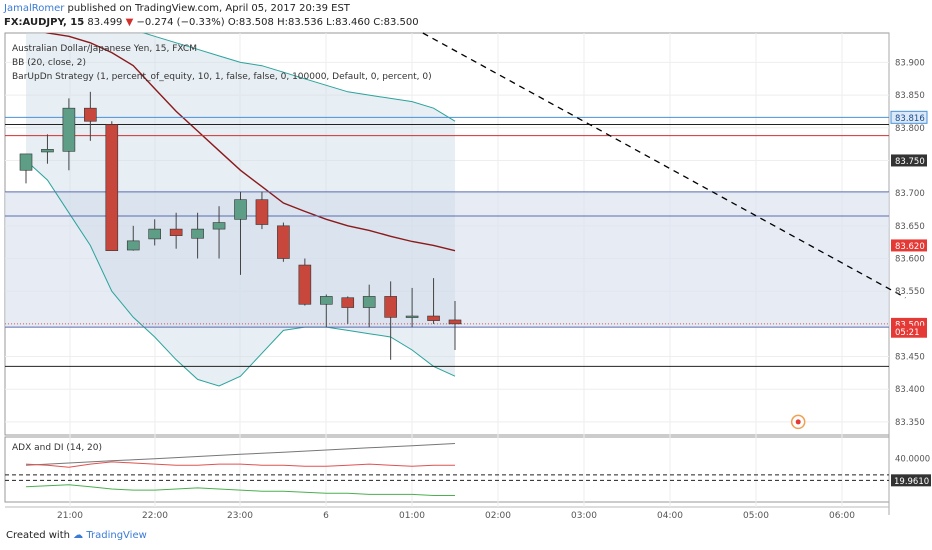 The image size is (932, 550). I want to click on bb-upper-line, so click(299, 77).